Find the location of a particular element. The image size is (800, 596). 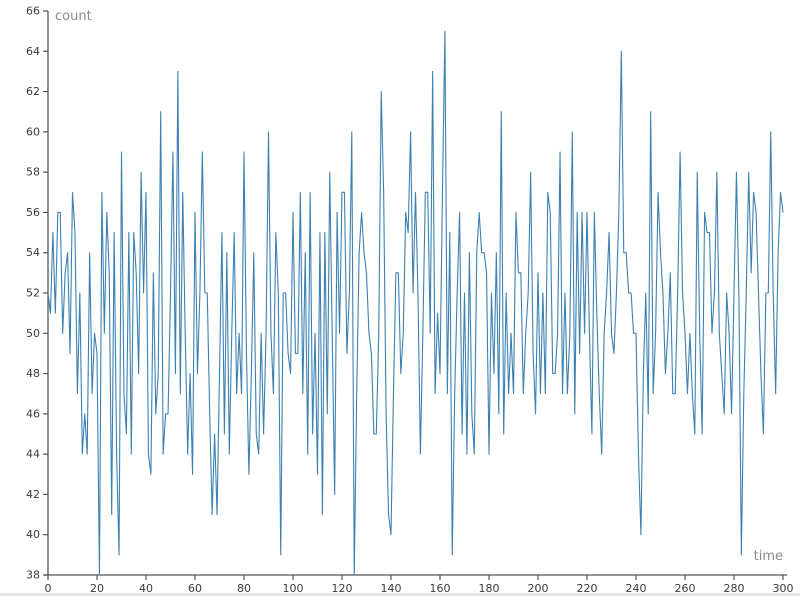

x-tick-label: 180 is located at coordinates (489, 588).